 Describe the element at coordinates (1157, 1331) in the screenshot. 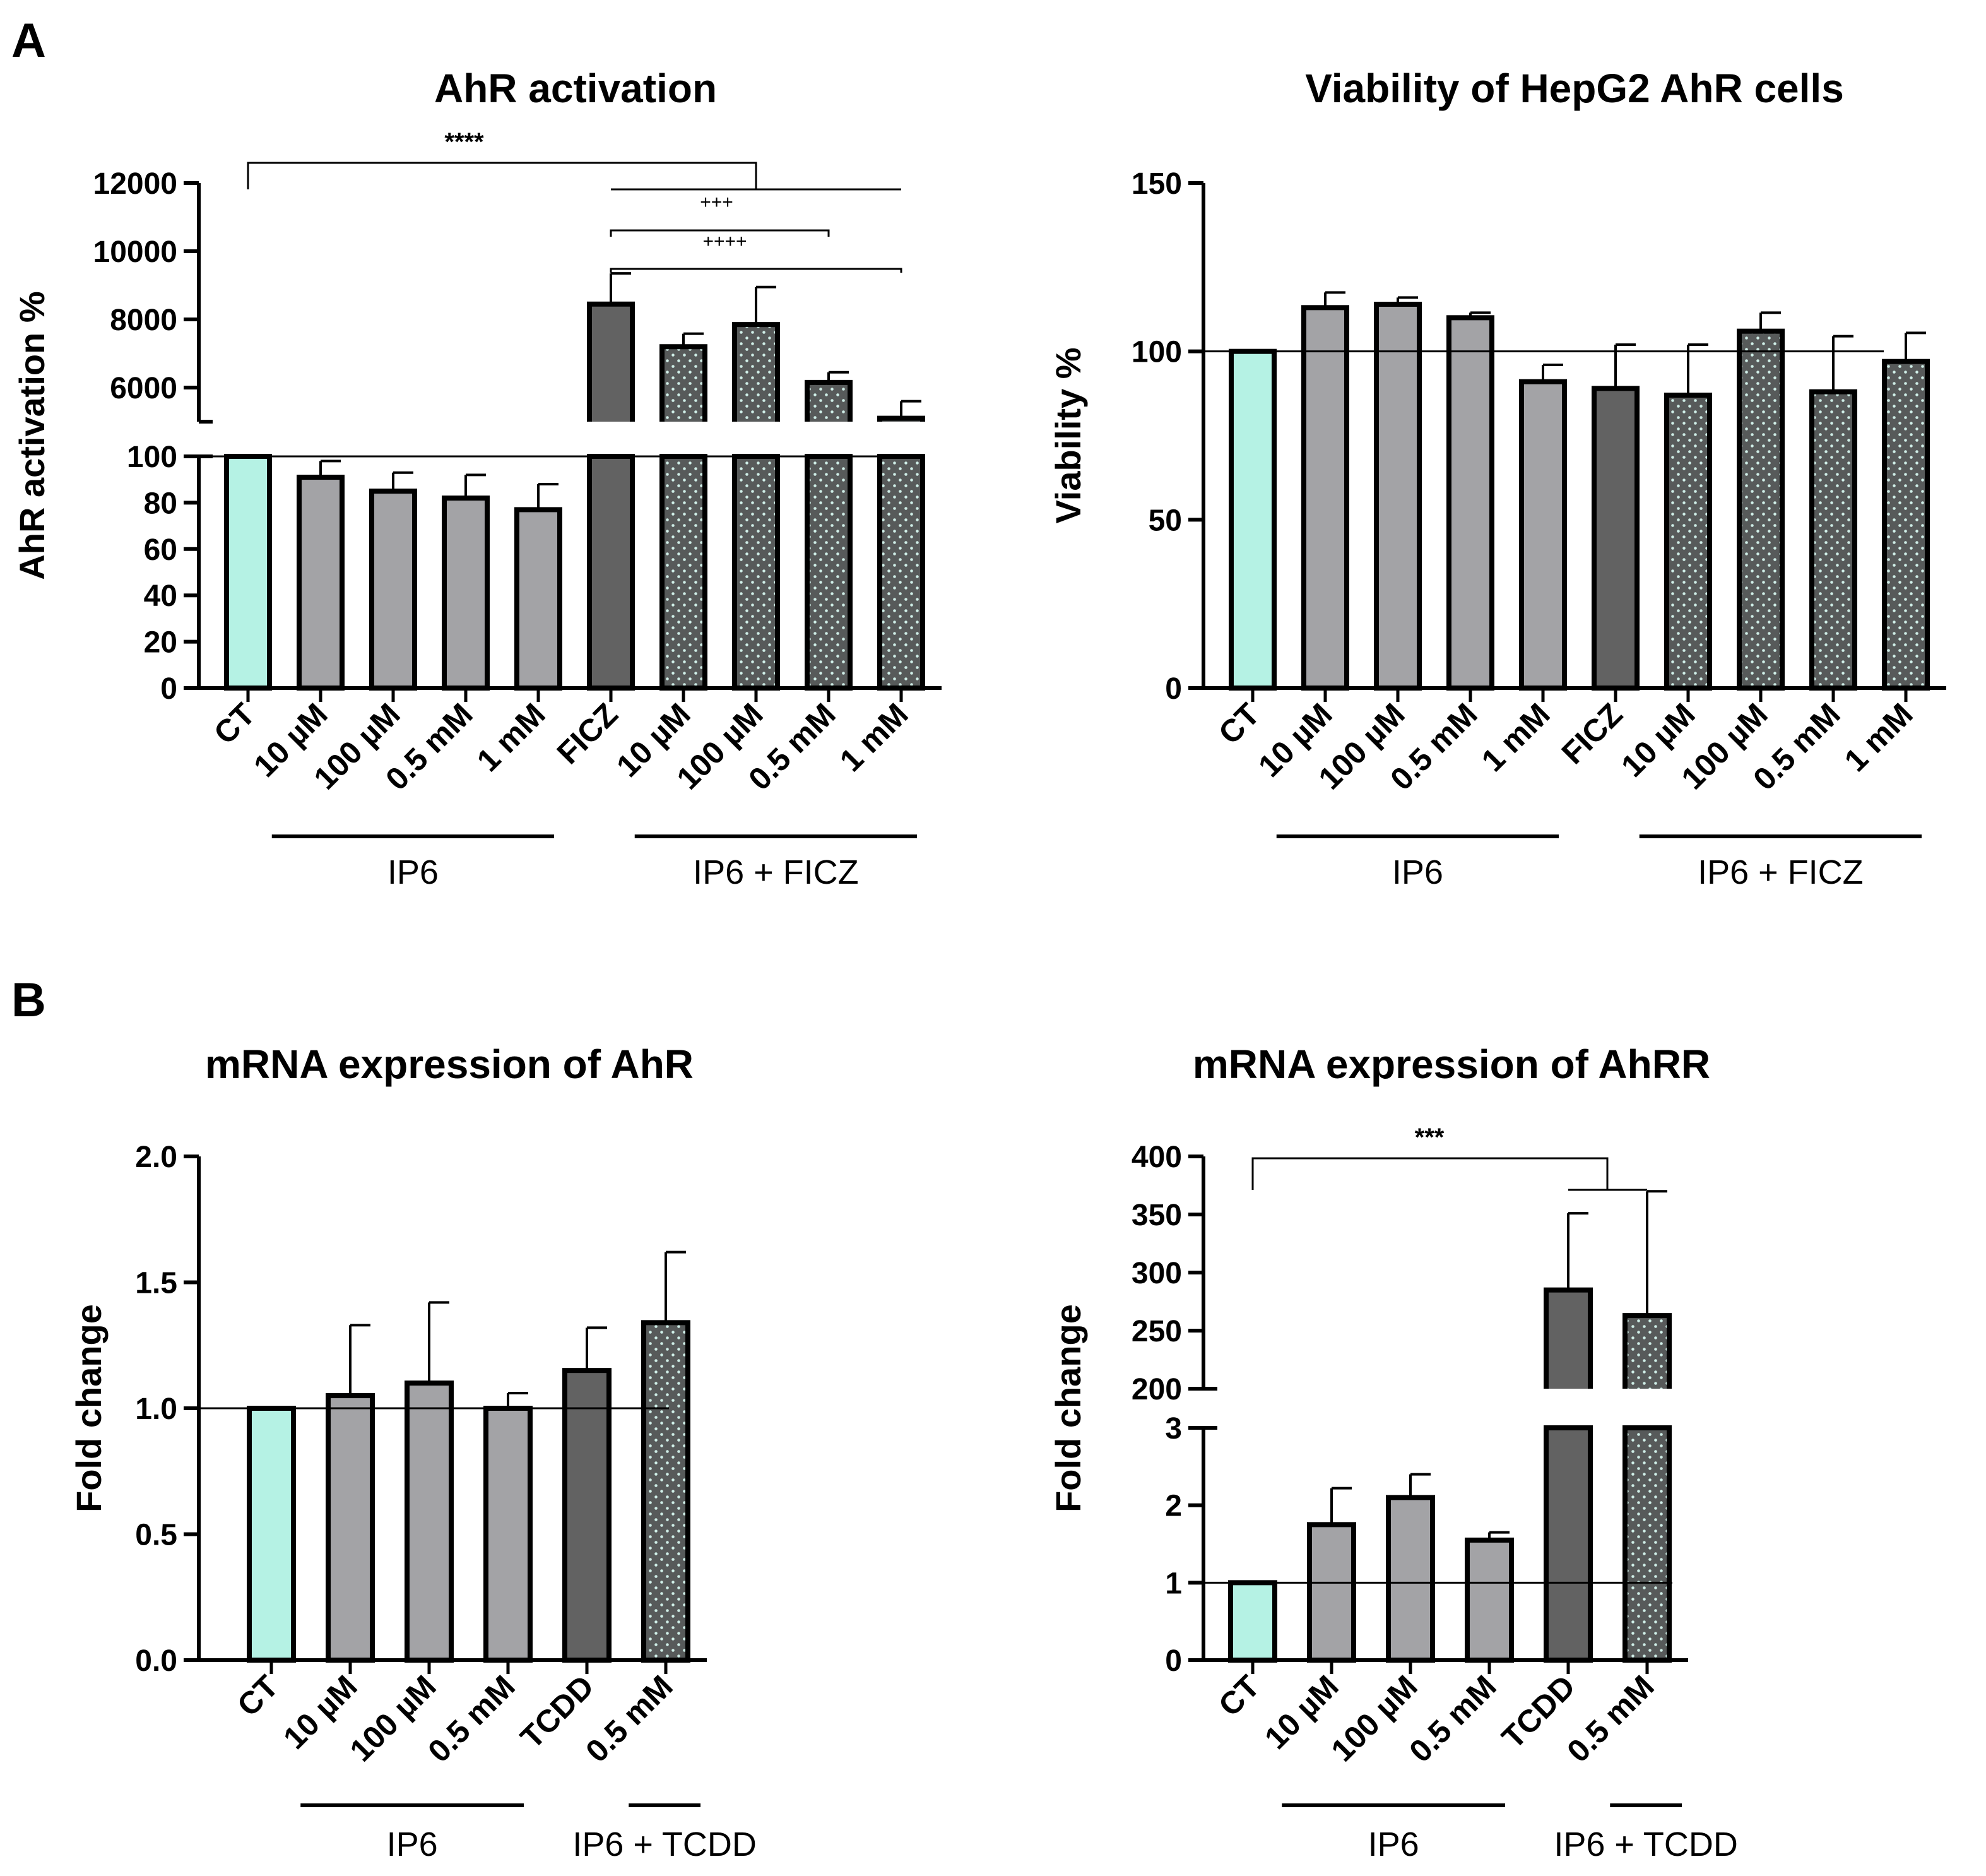

I see `y-tick-label: 250` at that location.